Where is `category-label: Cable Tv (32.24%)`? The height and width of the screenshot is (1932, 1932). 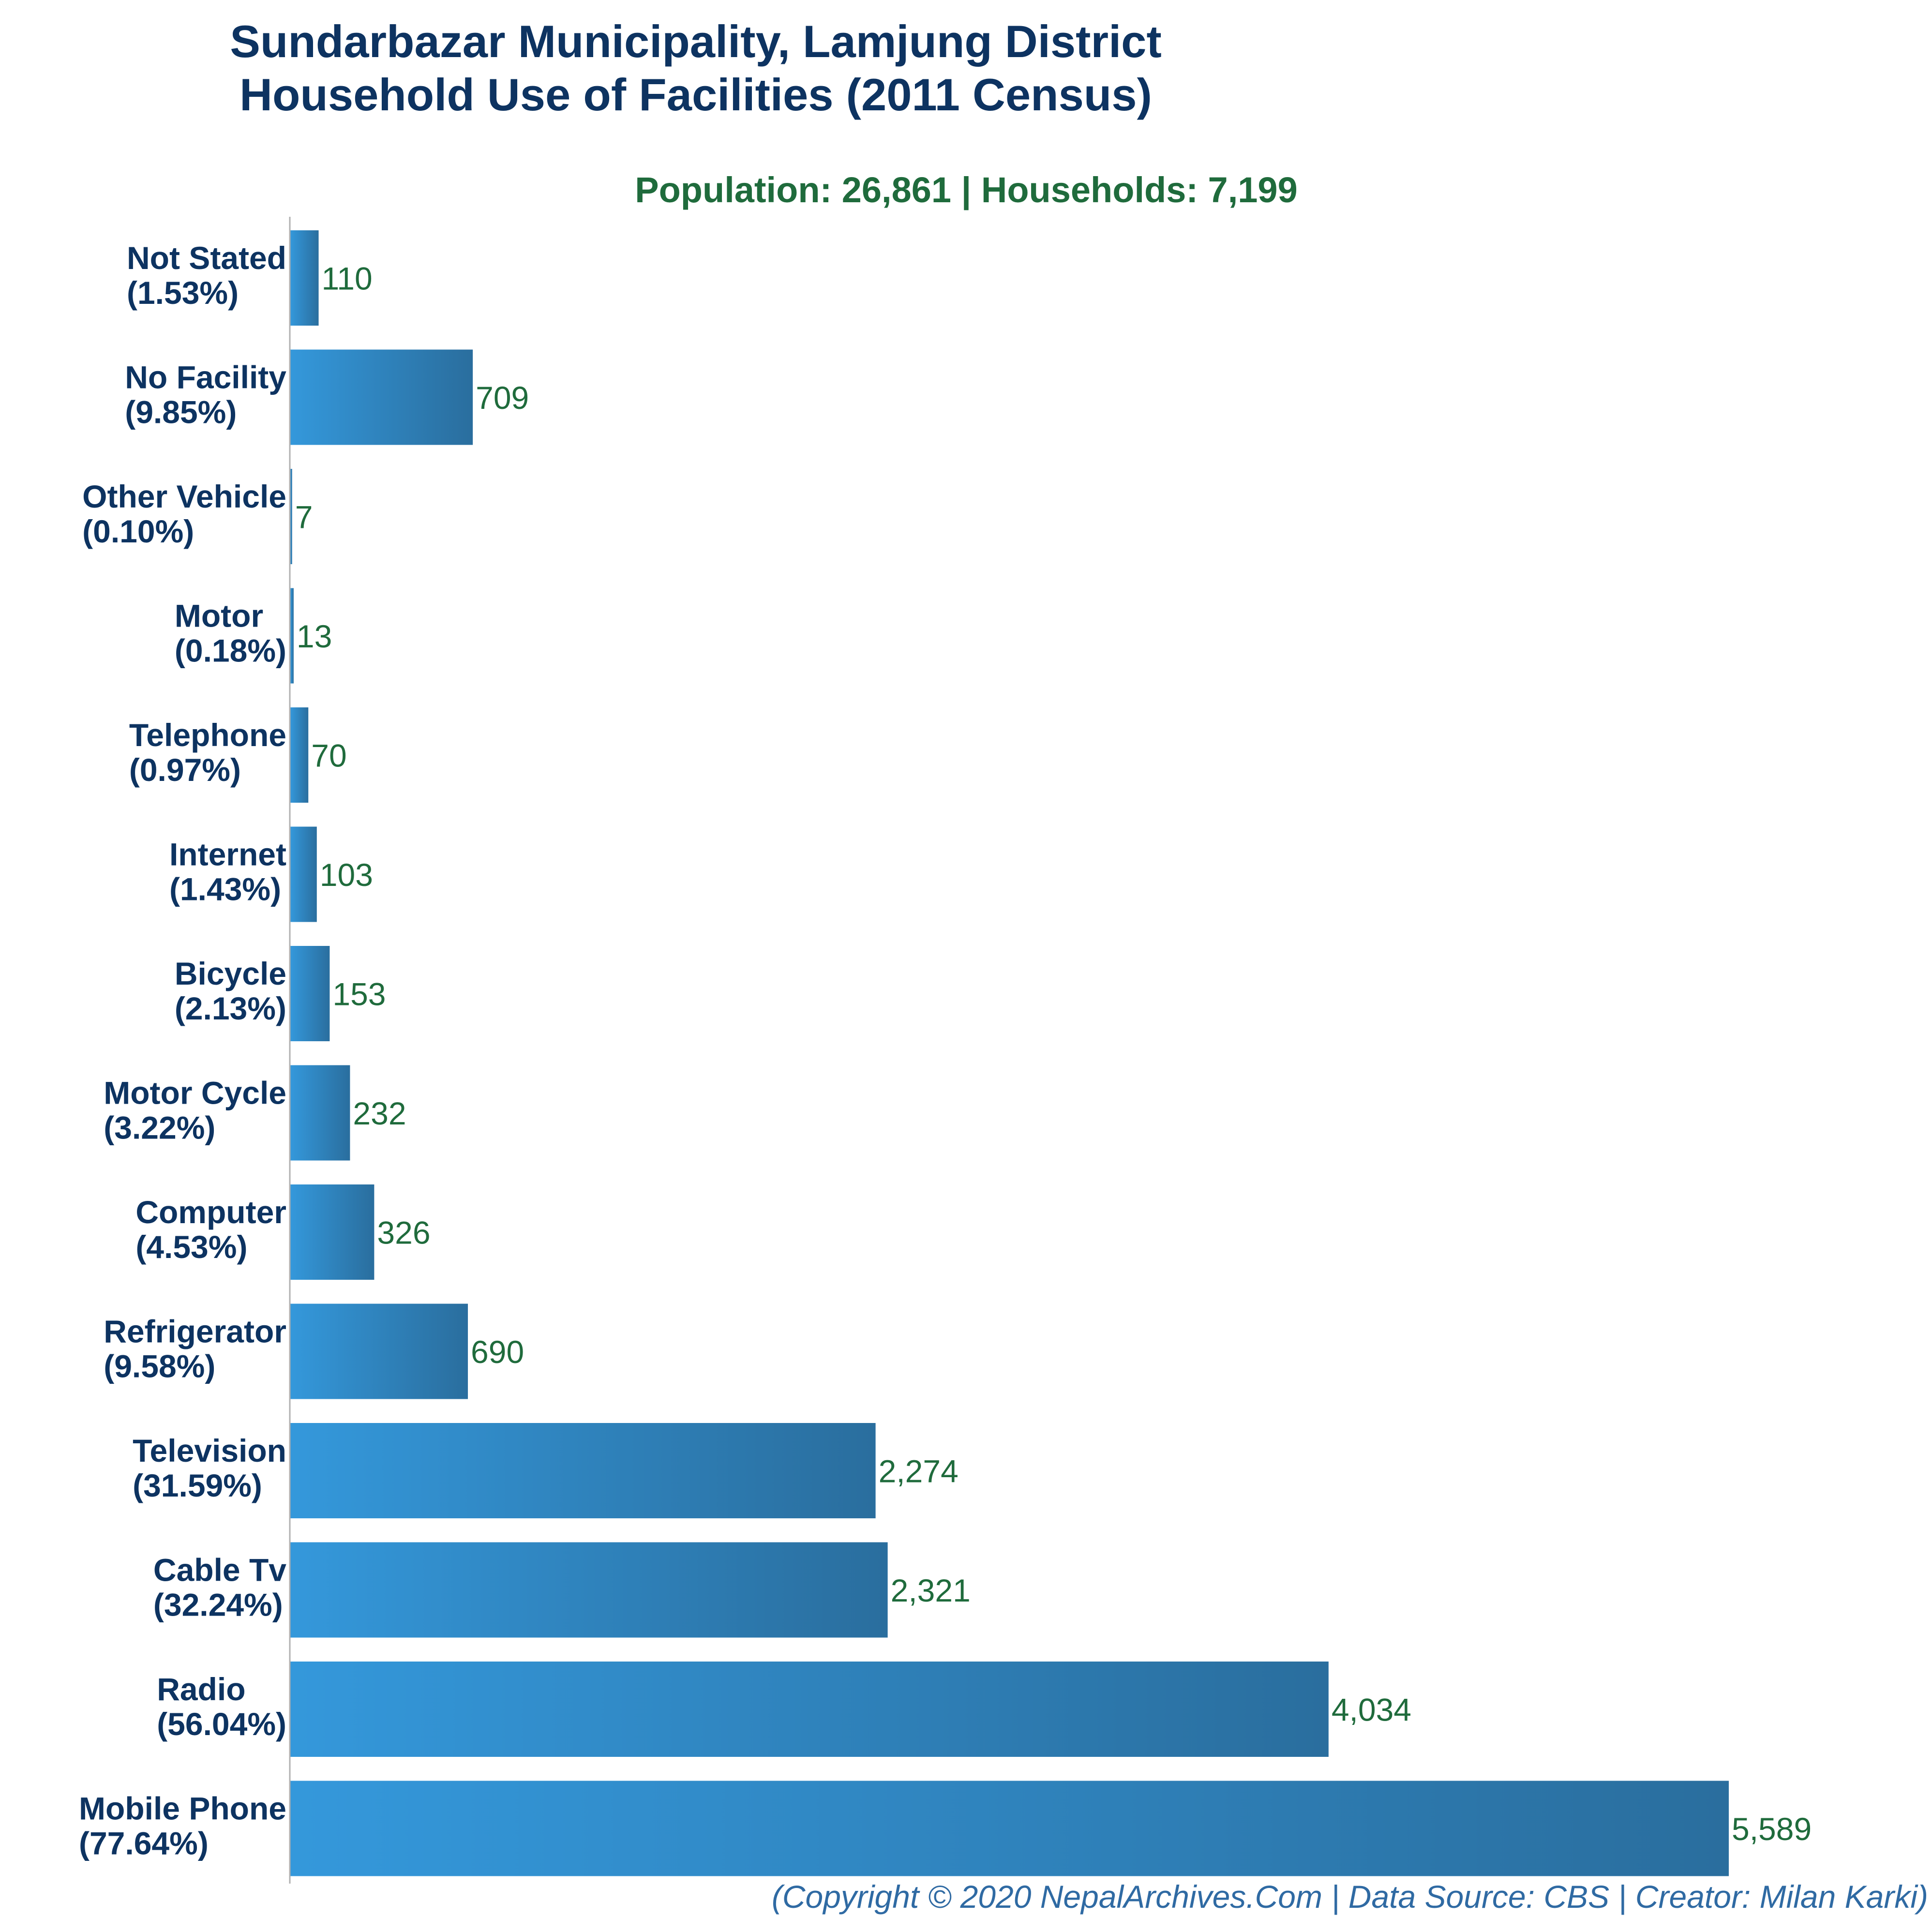 category-label: Cable Tv (32.24%) is located at coordinates (219, 1587).